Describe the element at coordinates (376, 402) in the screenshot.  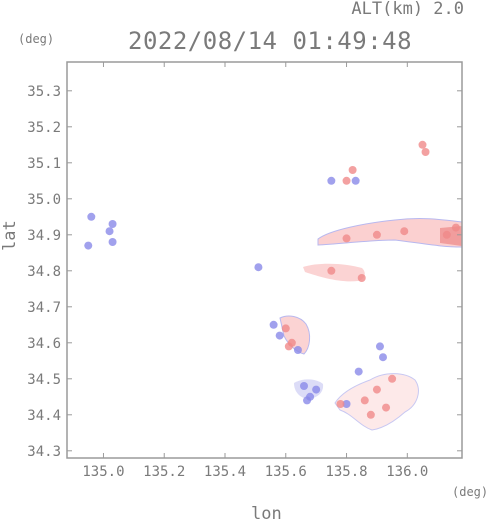
I see `echo-cluster-south` at that location.